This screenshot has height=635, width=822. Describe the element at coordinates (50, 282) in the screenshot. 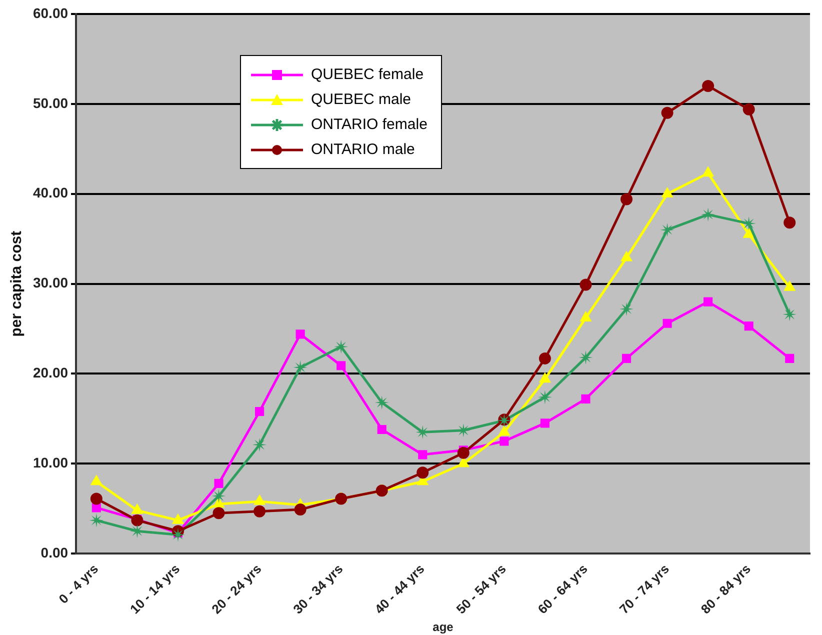

I see `y-tick-label: 30.00` at that location.